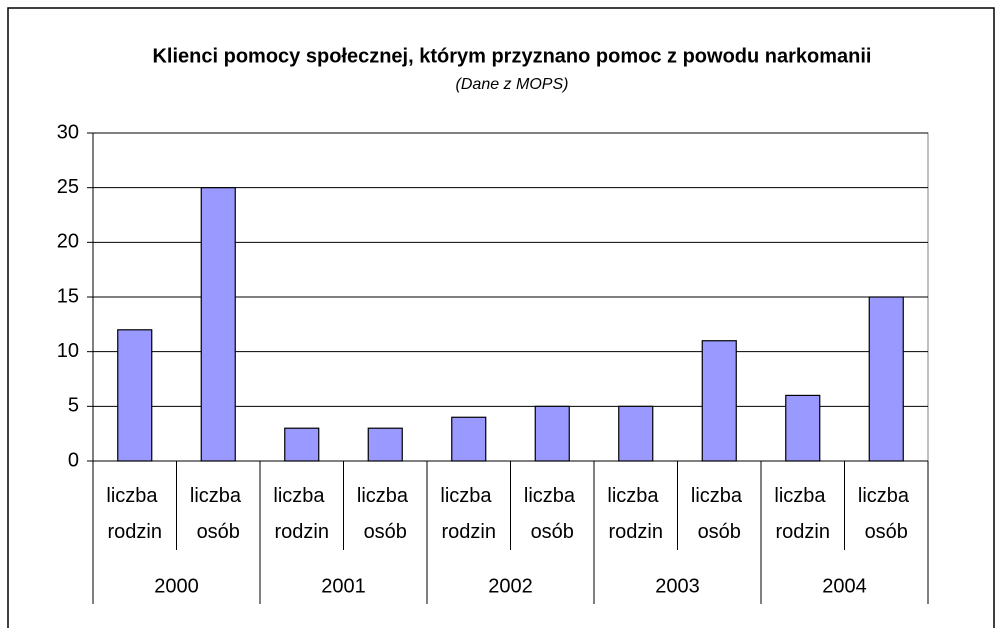 The image size is (1003, 628). What do you see at coordinates (512, 84) in the screenshot?
I see `chart-subtitle: (Dane z MOPS)` at bounding box center [512, 84].